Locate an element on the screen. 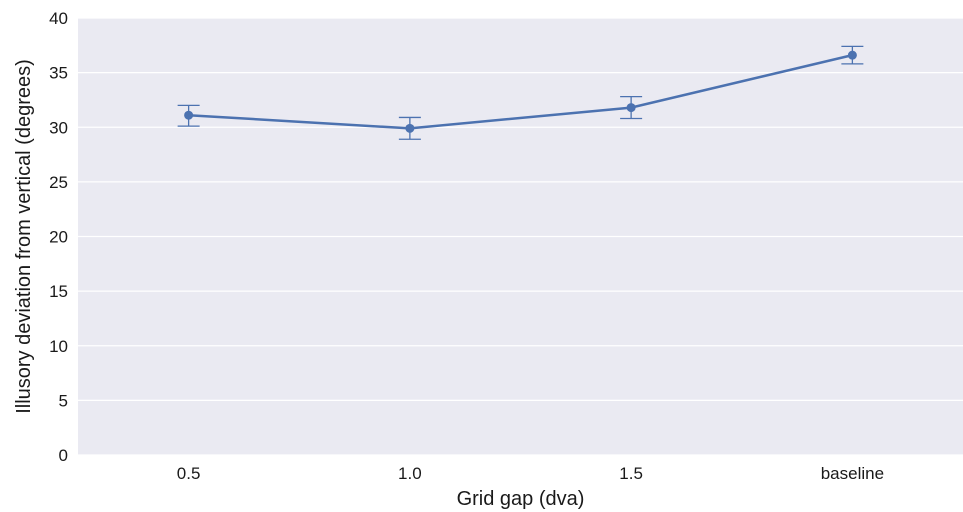  x-tick-label: 1.5 is located at coordinates (631, 473).